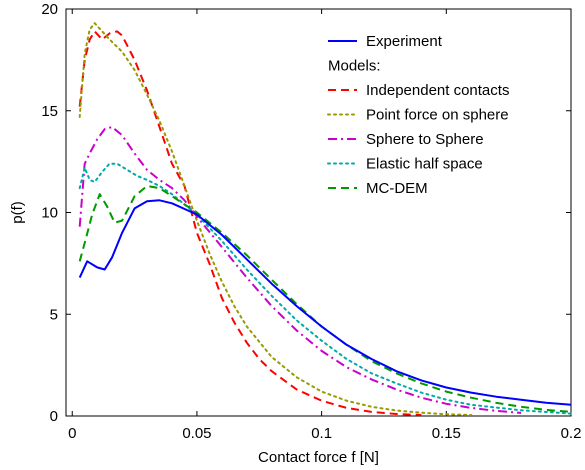 Image resolution: width=585 pixels, height=470 pixels. I want to click on legend-label: Point force on sphere, so click(437, 115).